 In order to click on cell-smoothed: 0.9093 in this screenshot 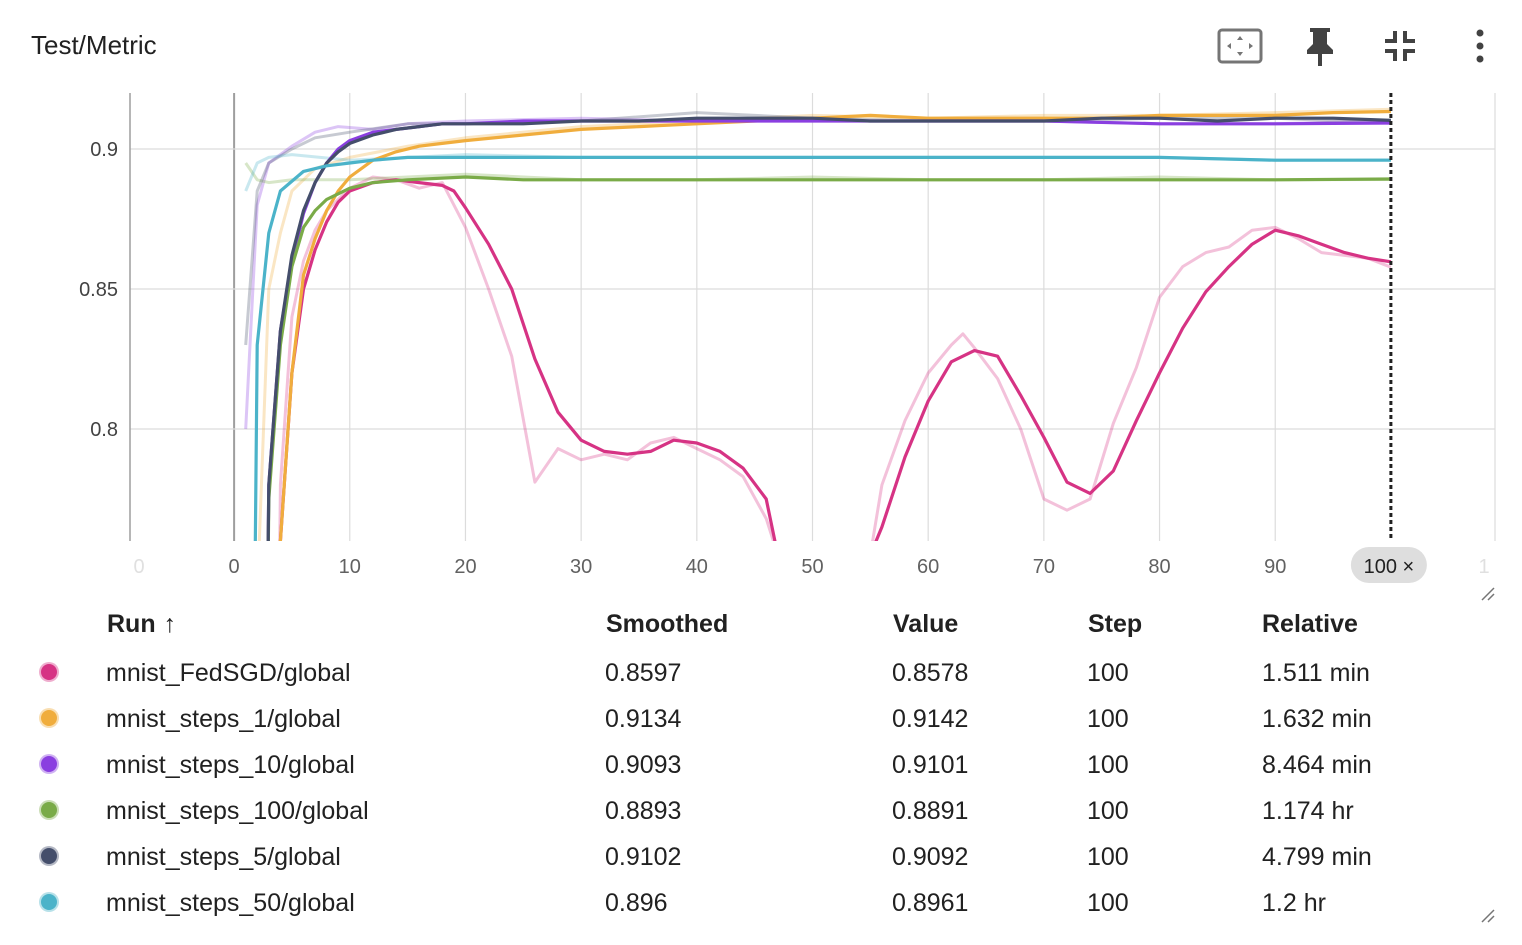, I will do `click(643, 765)`.